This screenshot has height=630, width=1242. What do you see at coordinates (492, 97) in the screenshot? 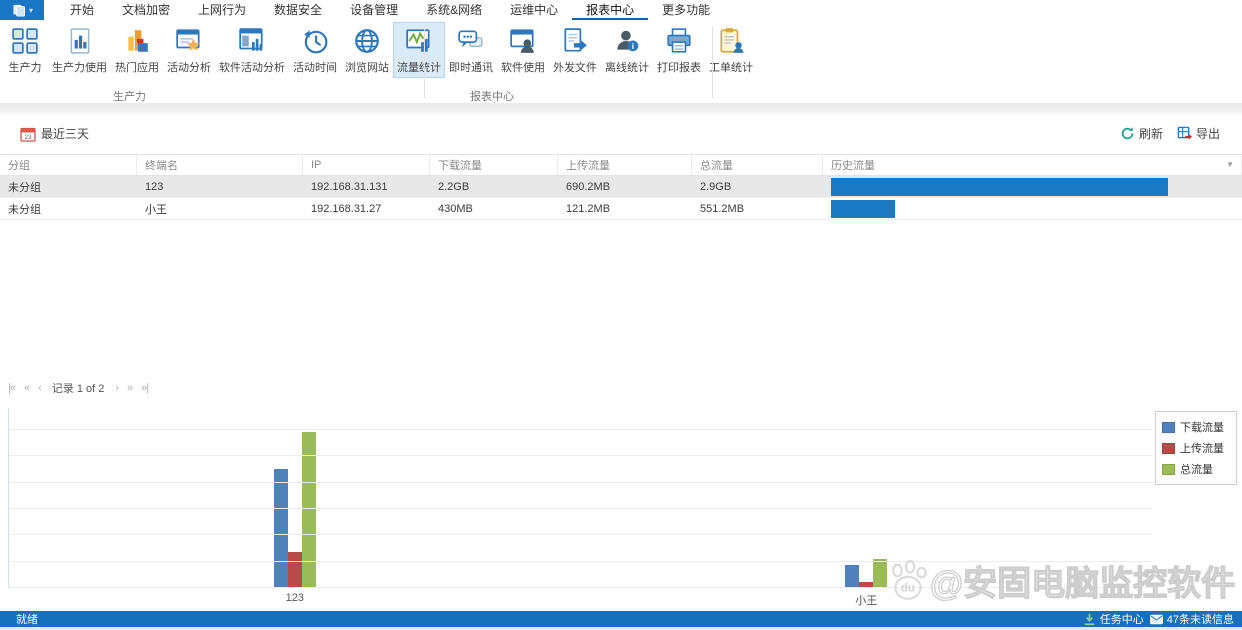
I see `ribbon-group-report-center: 报表中心` at bounding box center [492, 97].